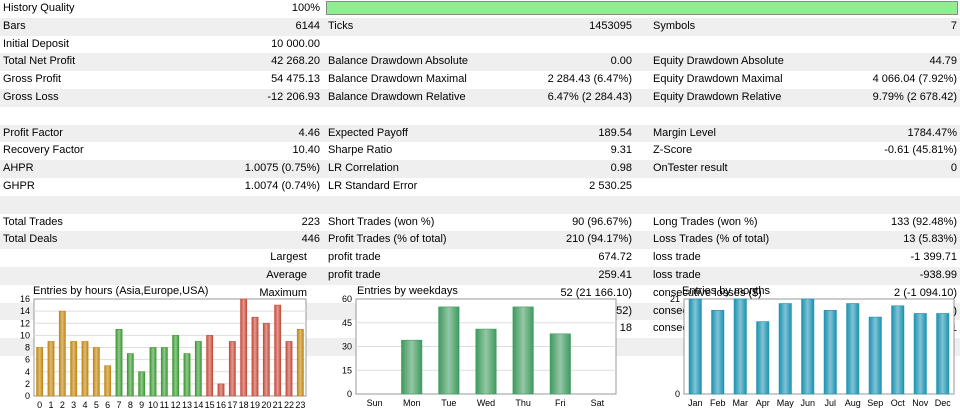 The height and width of the screenshot is (410, 960). I want to click on x-tick-label: 4, so click(84, 405).